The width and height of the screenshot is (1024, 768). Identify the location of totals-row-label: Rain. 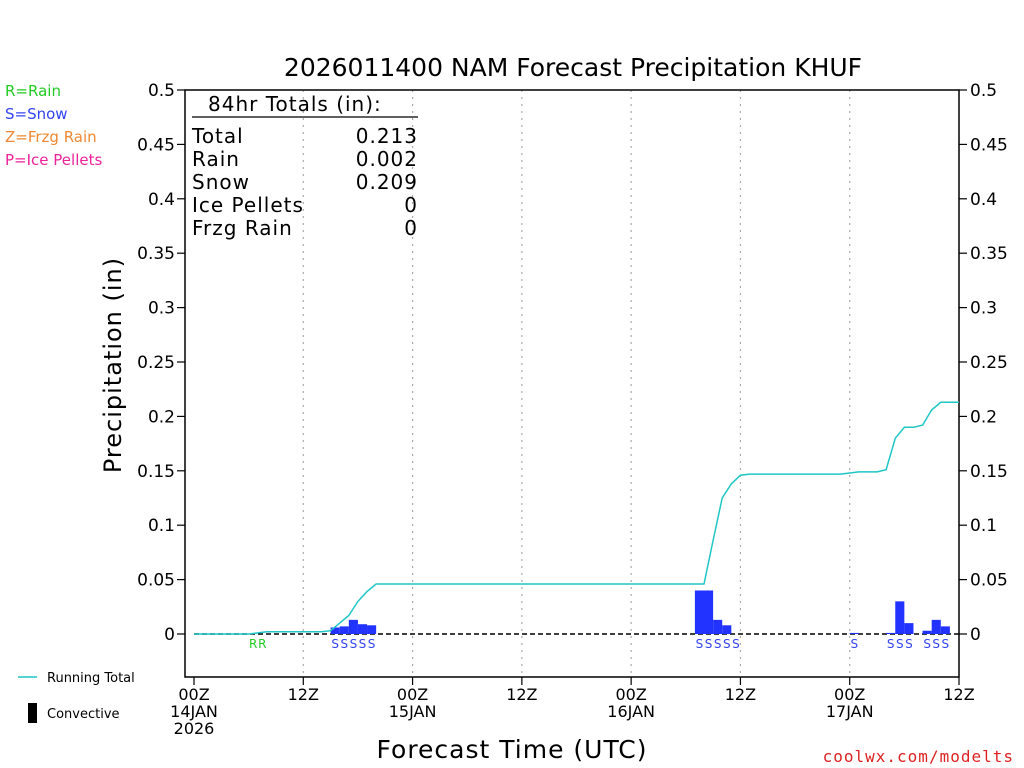
(216, 159).